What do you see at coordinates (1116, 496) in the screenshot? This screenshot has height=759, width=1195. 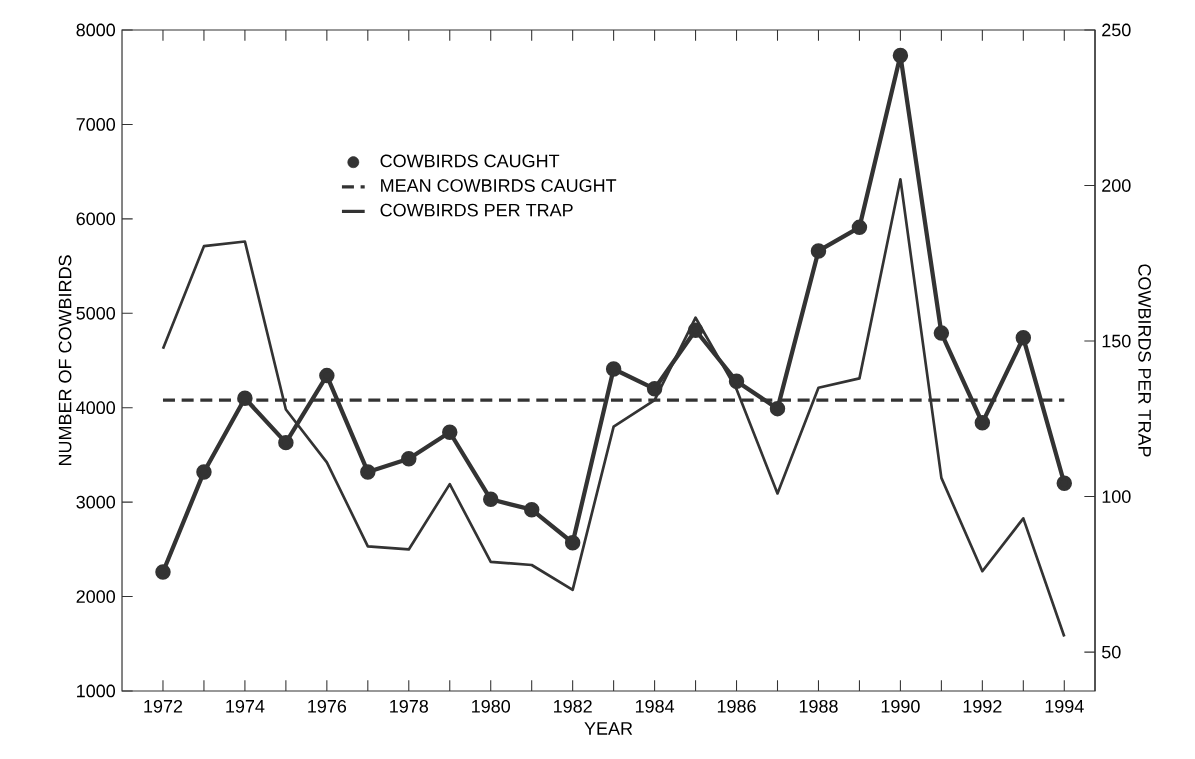 I see `y2-tick-label: 100` at bounding box center [1116, 496].